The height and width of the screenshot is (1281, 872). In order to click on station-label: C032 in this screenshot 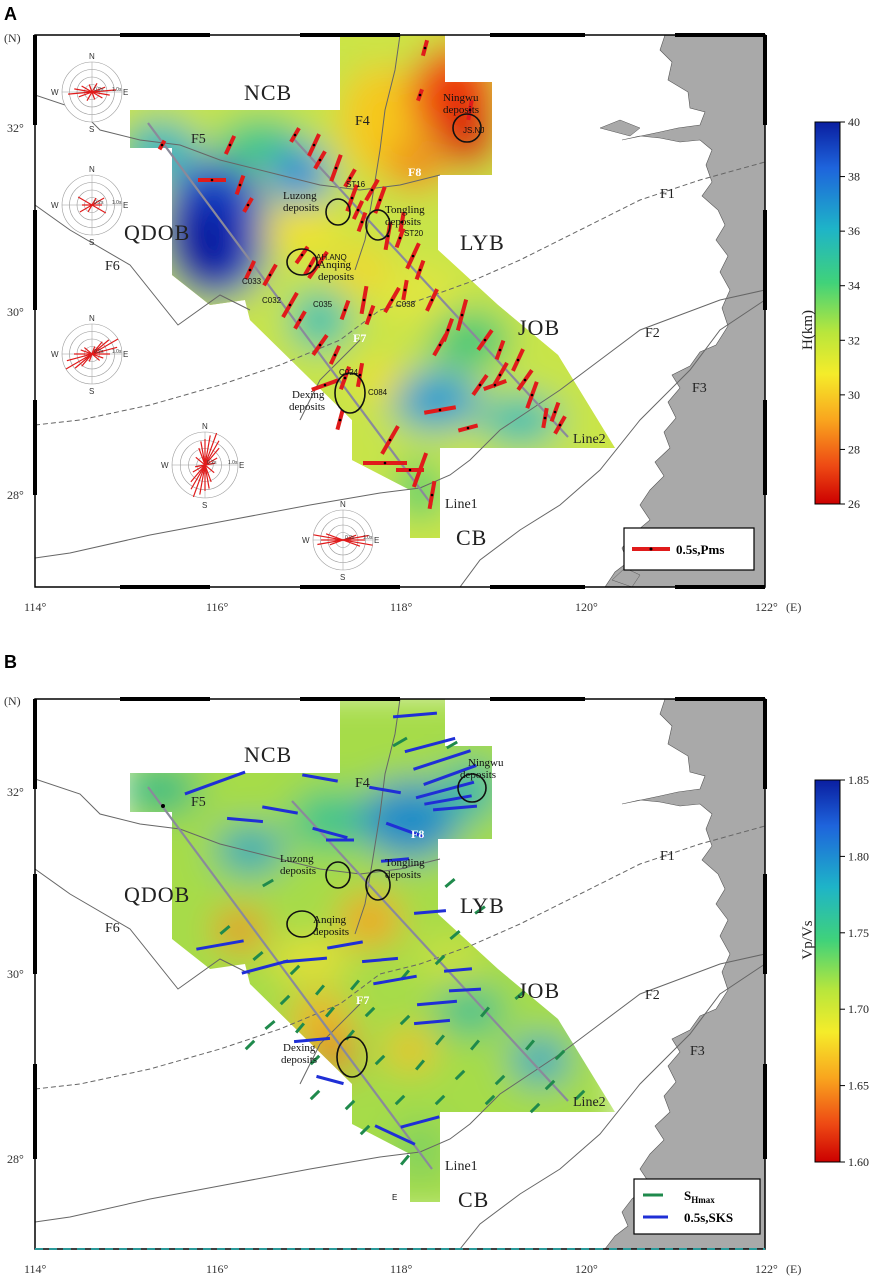, I will do `click(272, 300)`.